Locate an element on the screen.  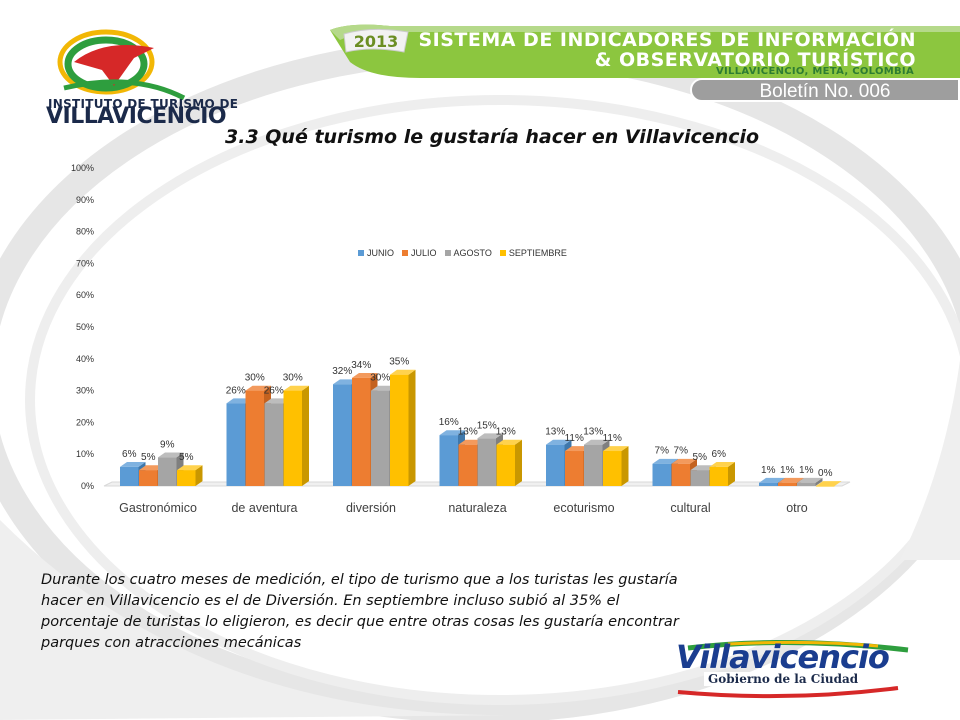
x-tick-label: Gastronómico is located at coordinates (158, 508).